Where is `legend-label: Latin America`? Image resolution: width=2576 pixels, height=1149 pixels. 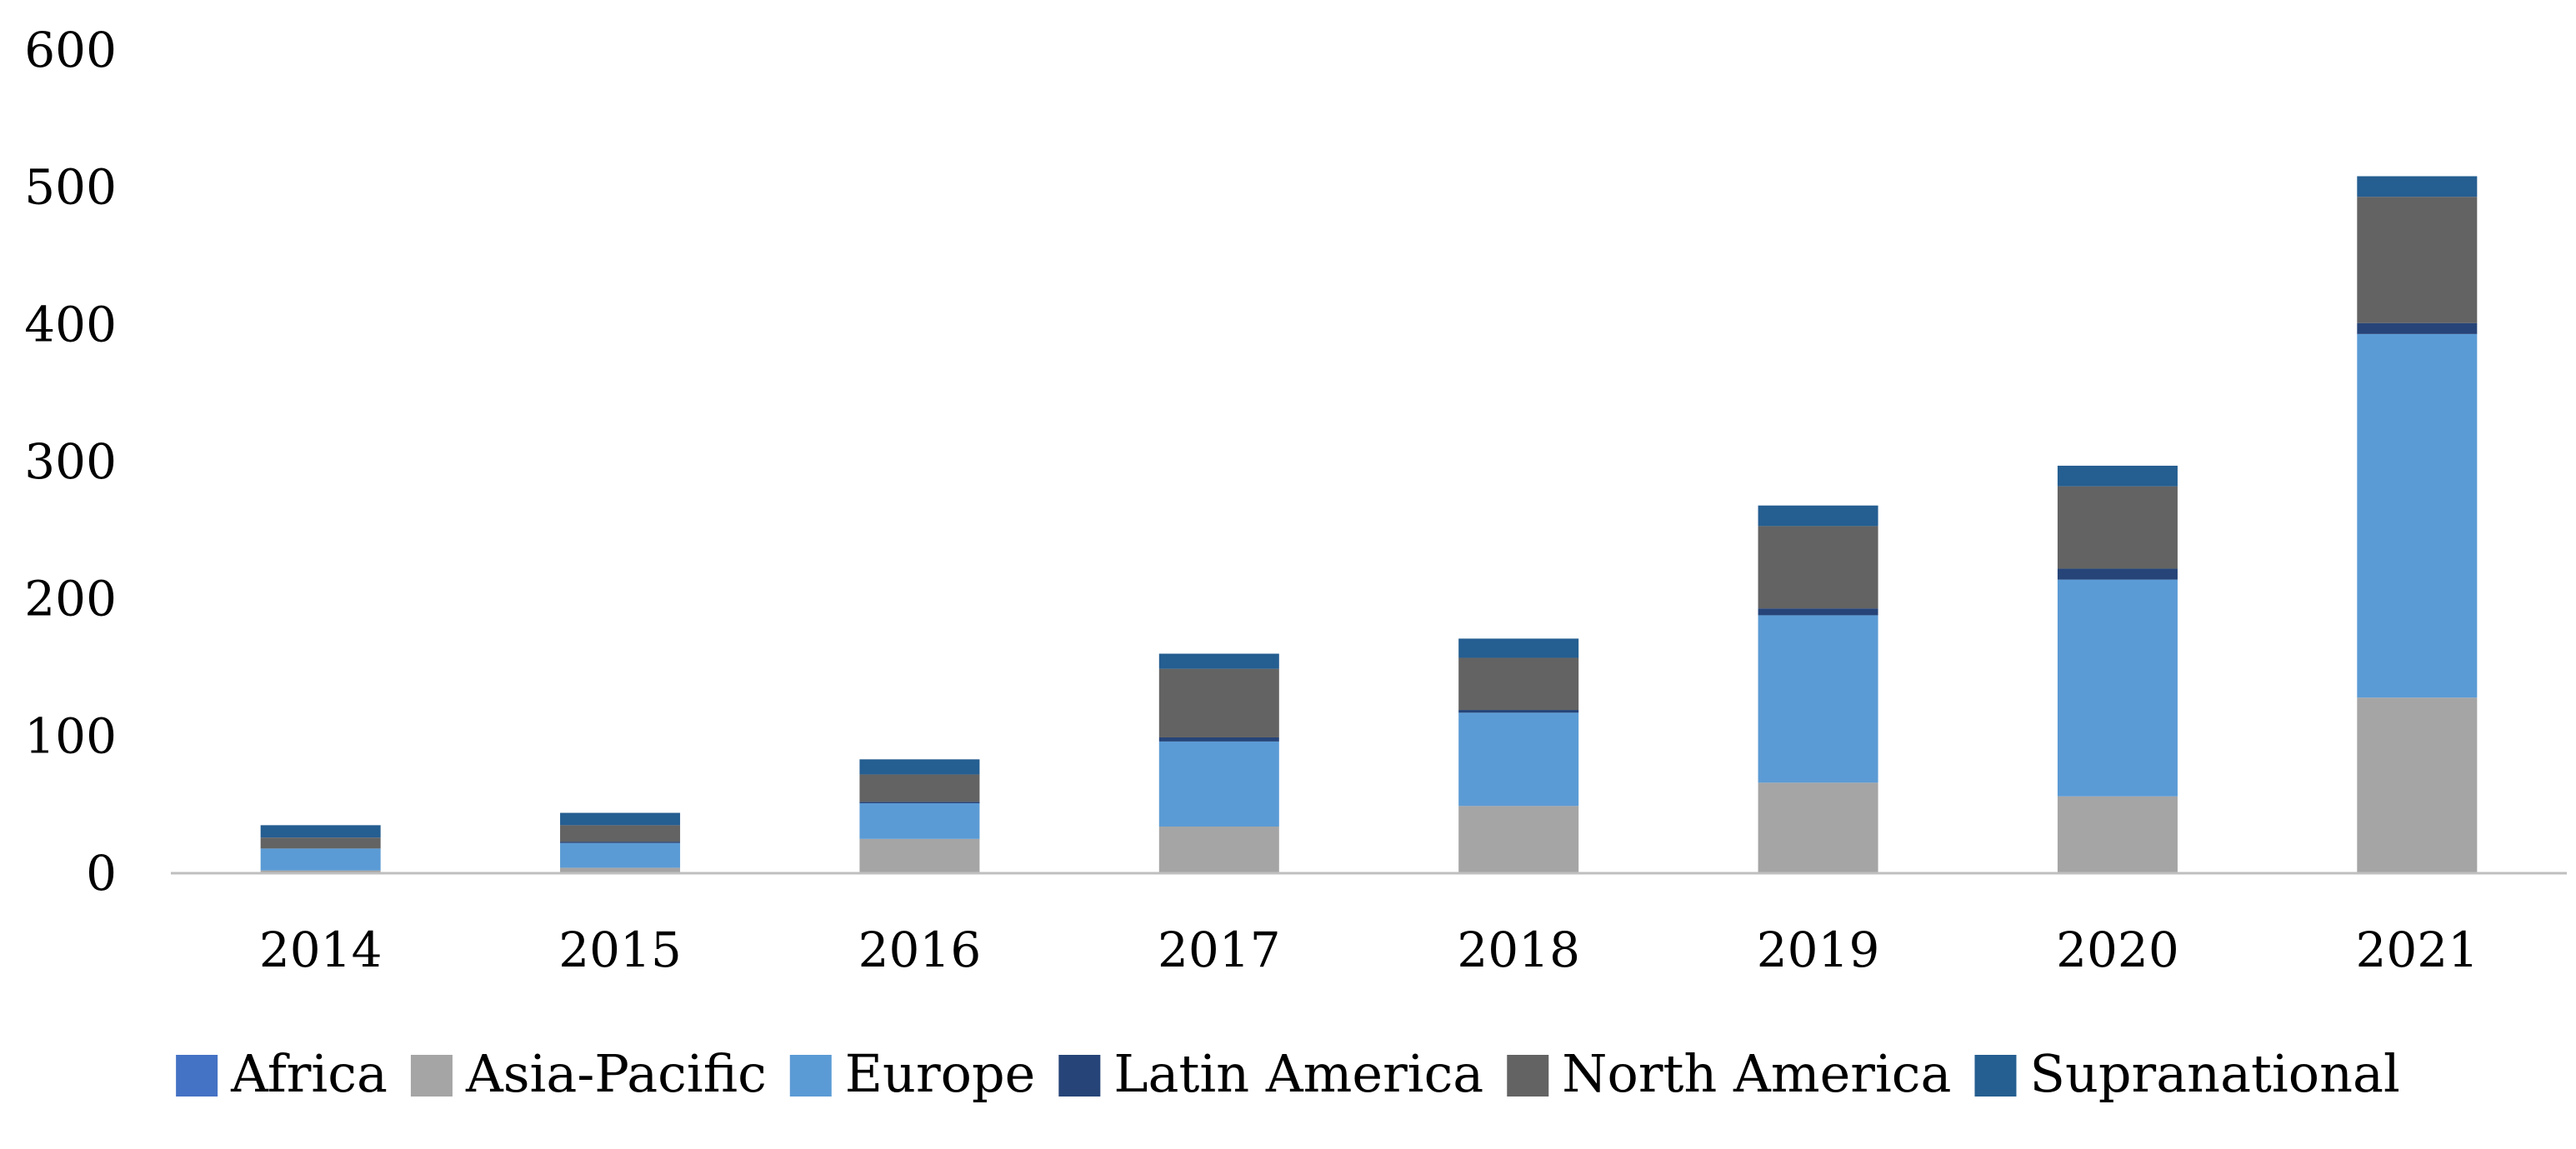 legend-label: Latin America is located at coordinates (1298, 1073).